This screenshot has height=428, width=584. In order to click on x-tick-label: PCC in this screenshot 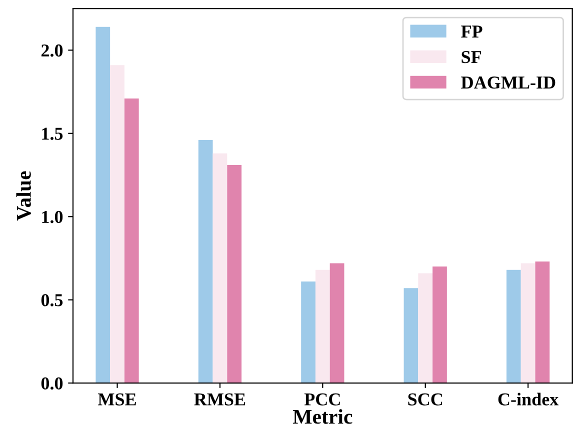, I will do `click(322, 399)`.